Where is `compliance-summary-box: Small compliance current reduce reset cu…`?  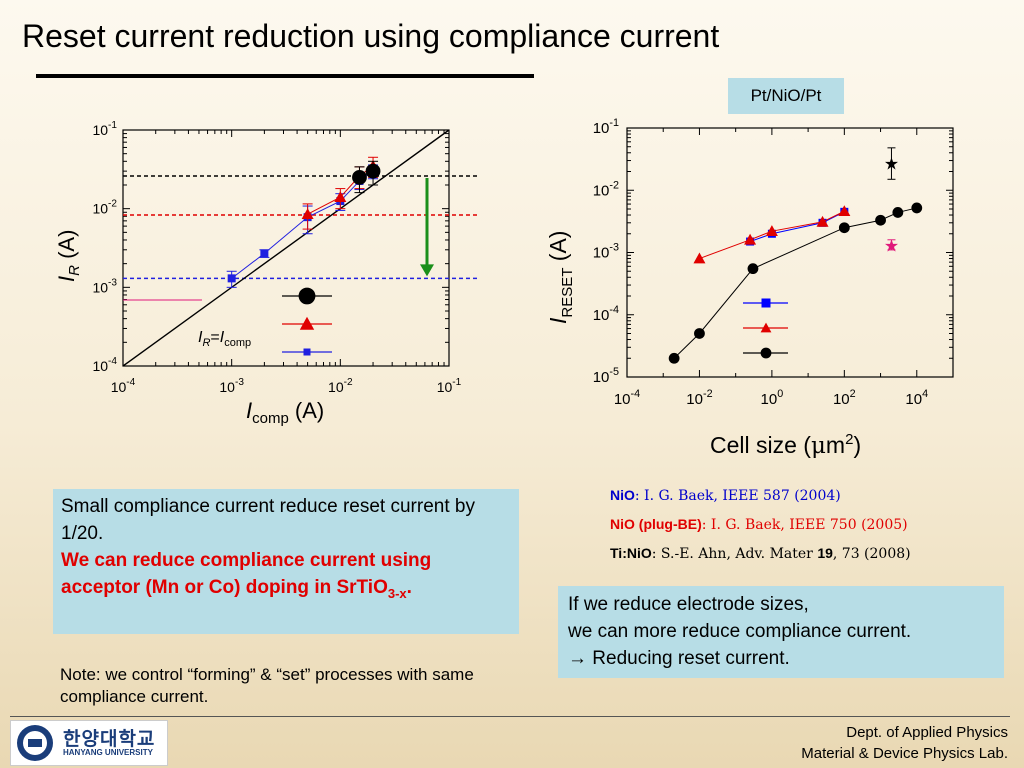 compliance-summary-box: Small compliance current reduce reset cu… is located at coordinates (286, 561).